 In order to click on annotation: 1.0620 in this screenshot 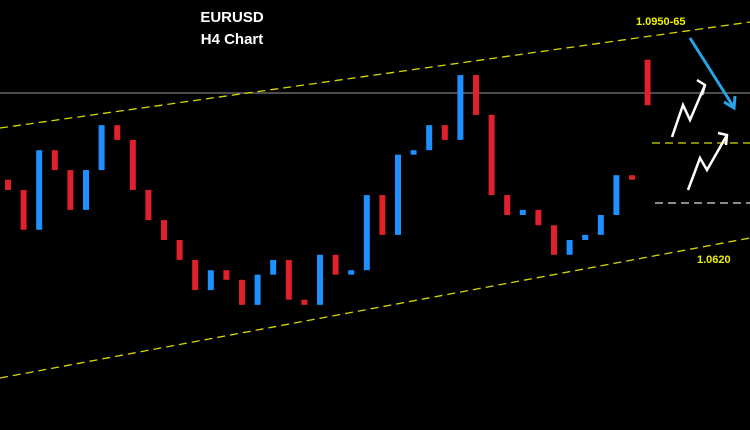, I will do `click(714, 260)`.